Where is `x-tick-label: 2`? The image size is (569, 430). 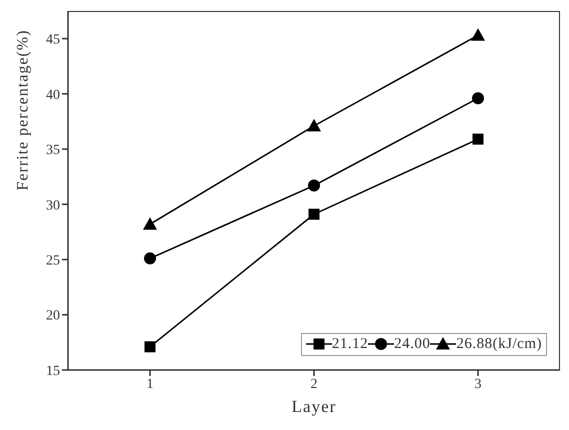
x-tick-label: 2 is located at coordinates (314, 384).